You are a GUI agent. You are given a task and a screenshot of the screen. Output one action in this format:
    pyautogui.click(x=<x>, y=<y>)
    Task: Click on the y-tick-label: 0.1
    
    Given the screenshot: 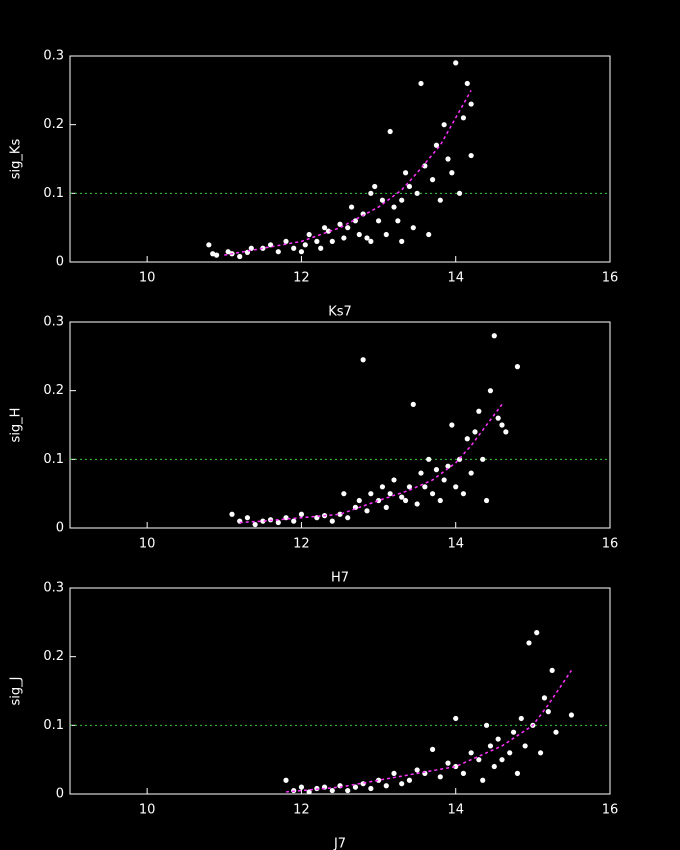 What is the action you would take?
    pyautogui.click(x=53, y=193)
    